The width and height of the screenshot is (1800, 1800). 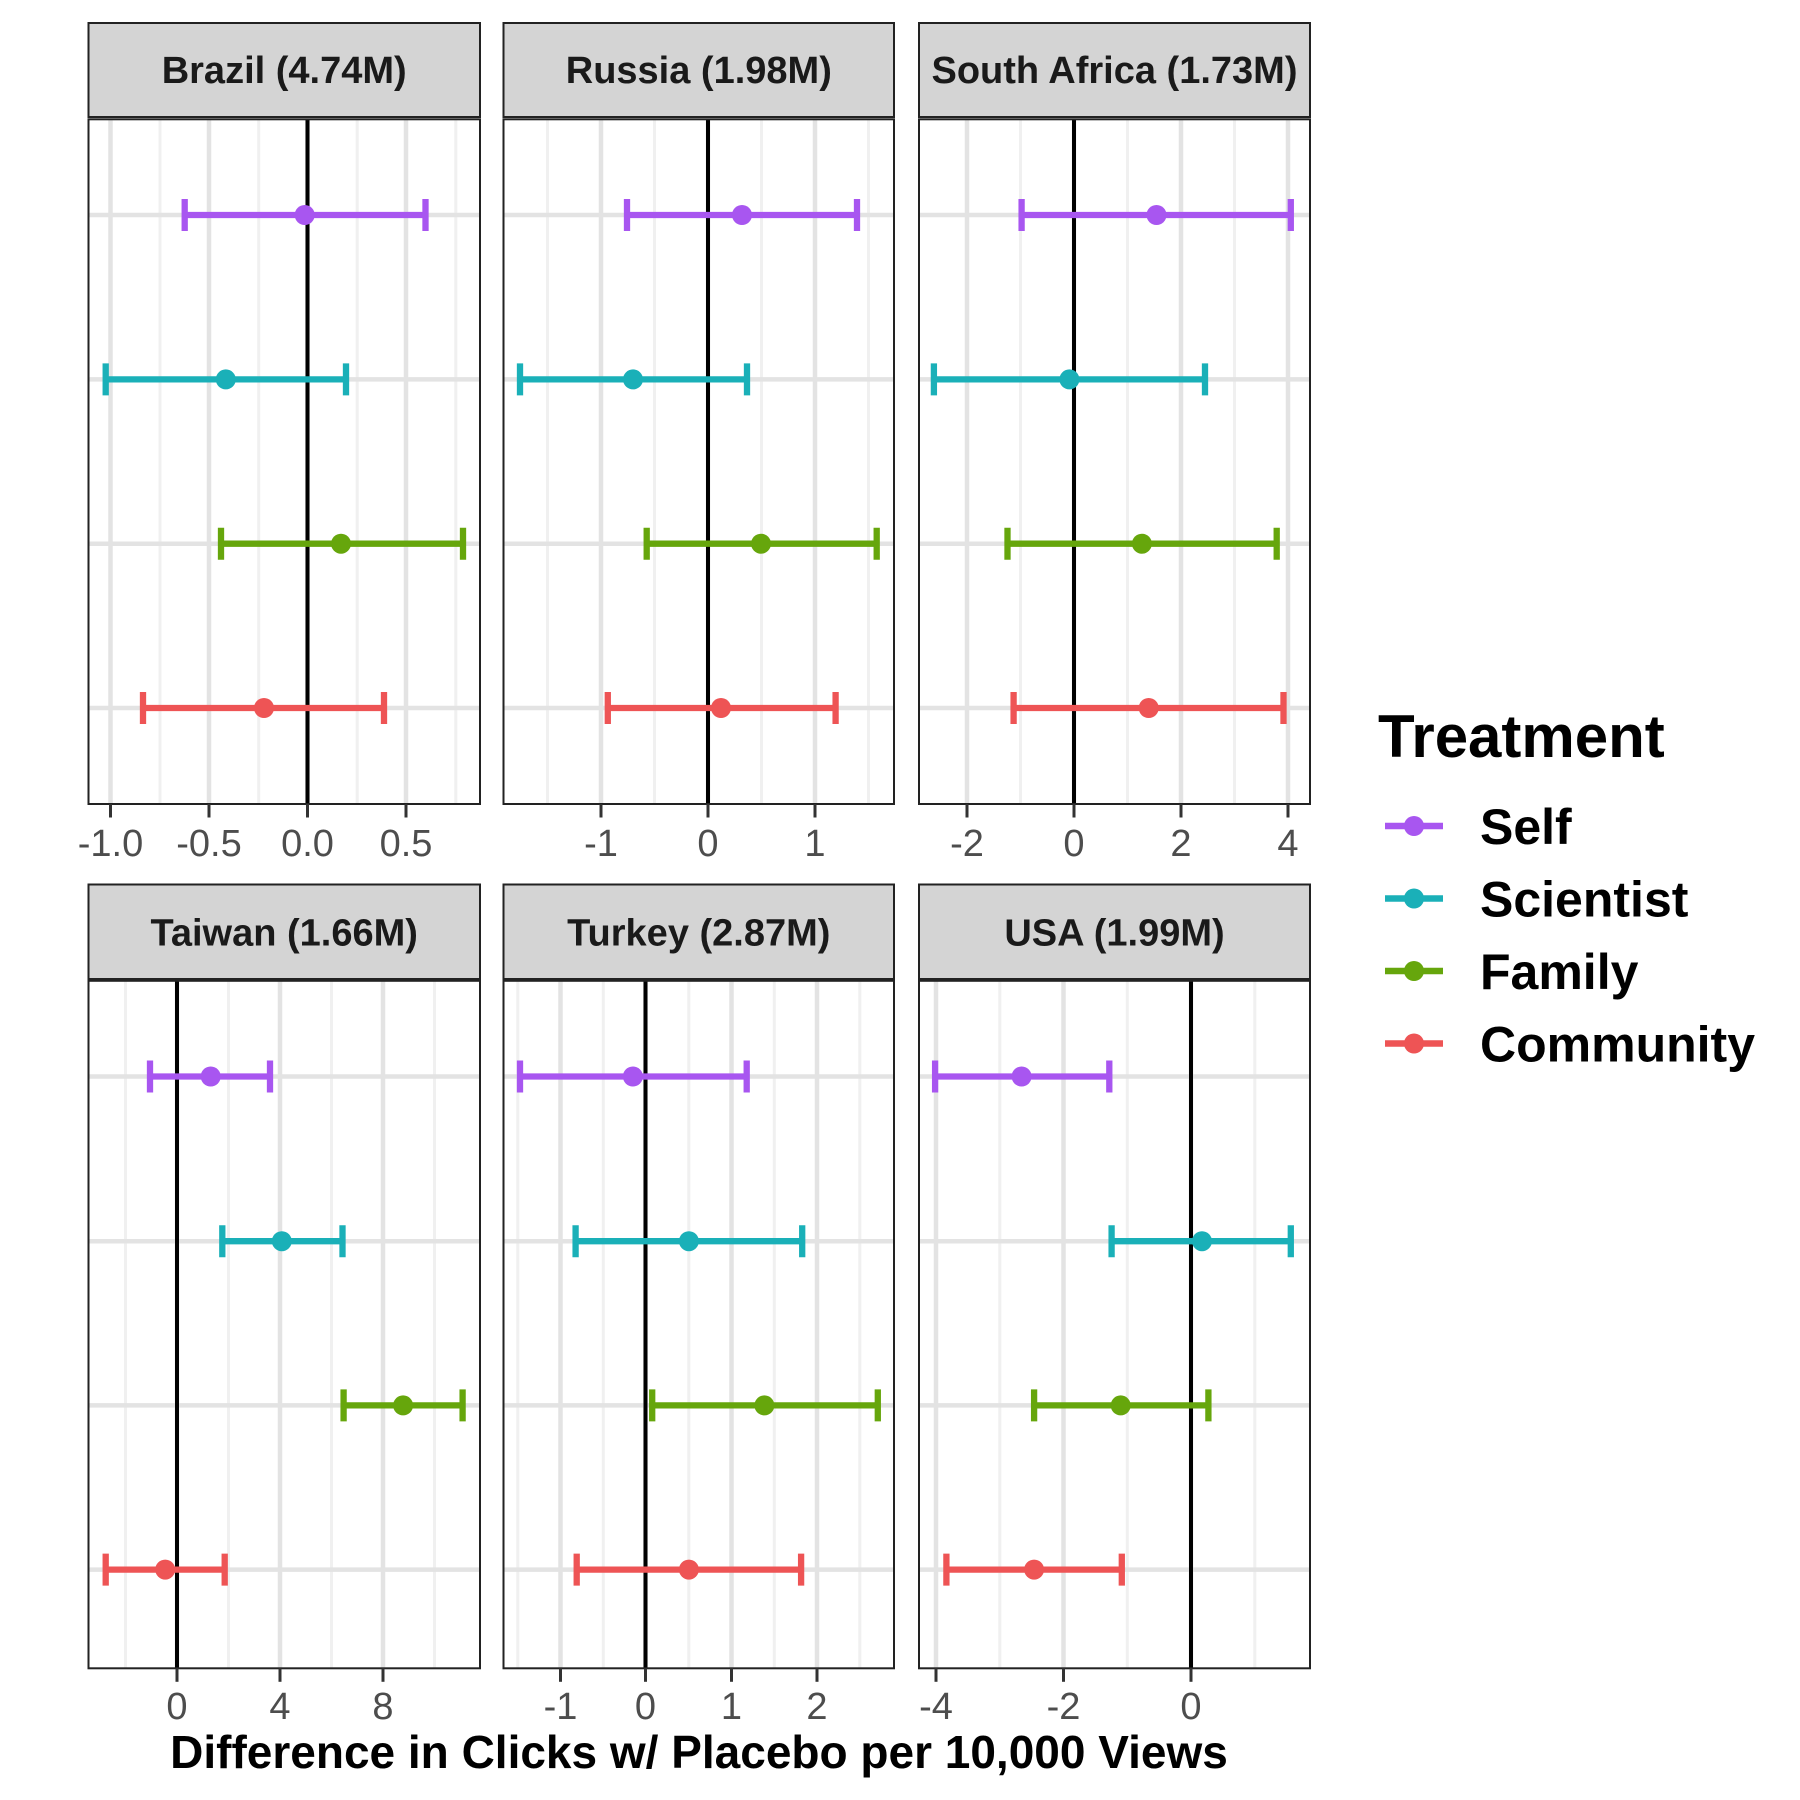 What do you see at coordinates (1584, 900) in the screenshot?
I see `svg-text: Scientist` at bounding box center [1584, 900].